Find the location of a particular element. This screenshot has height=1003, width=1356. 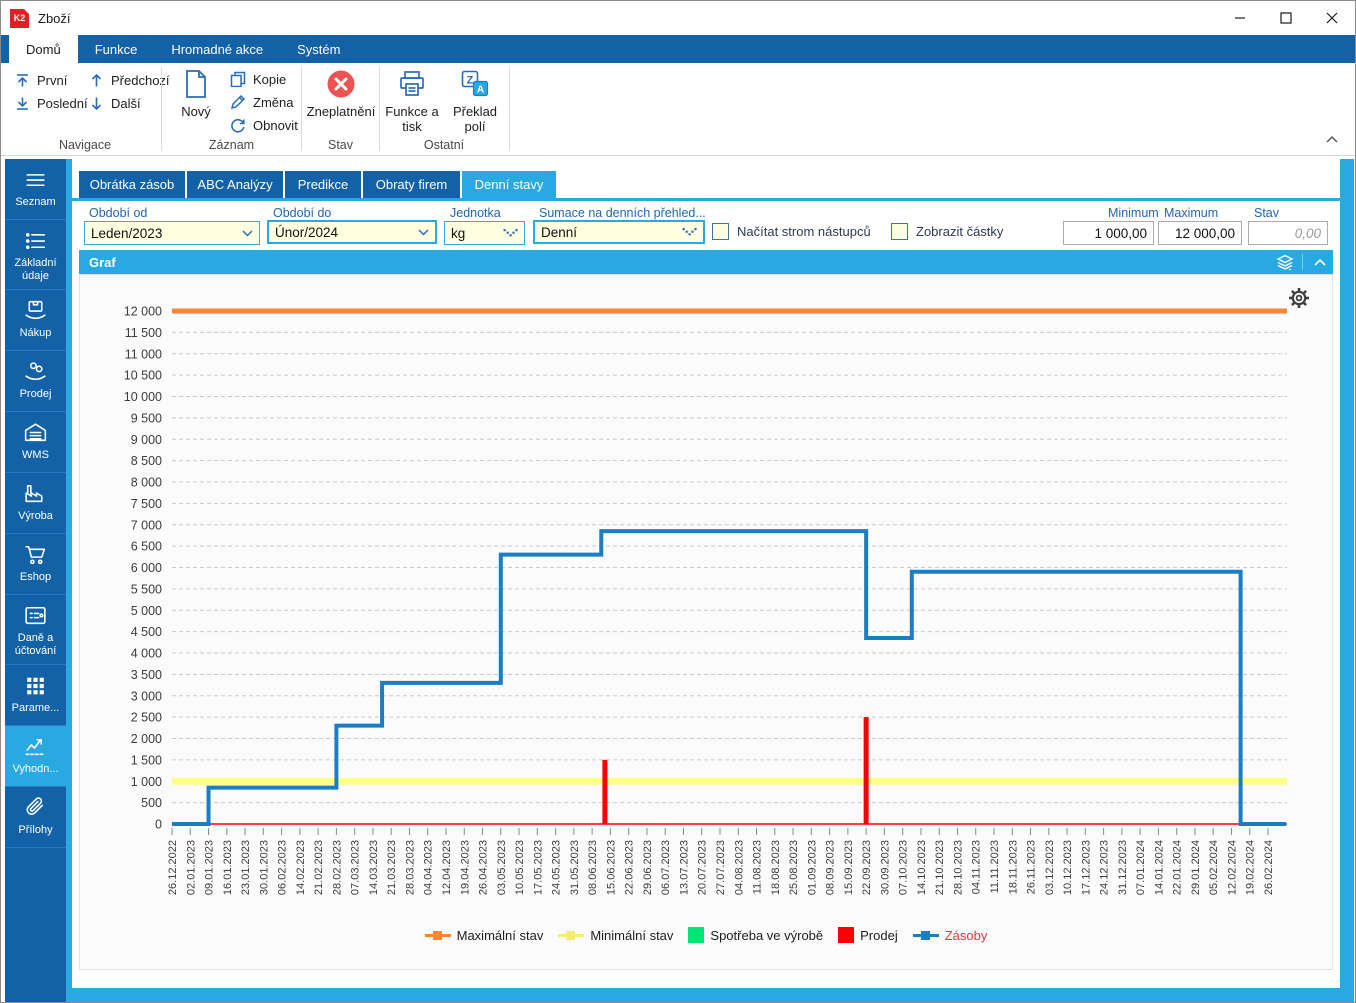

show-amounts-checkbox: Zobrazit částky is located at coordinates (947, 231).